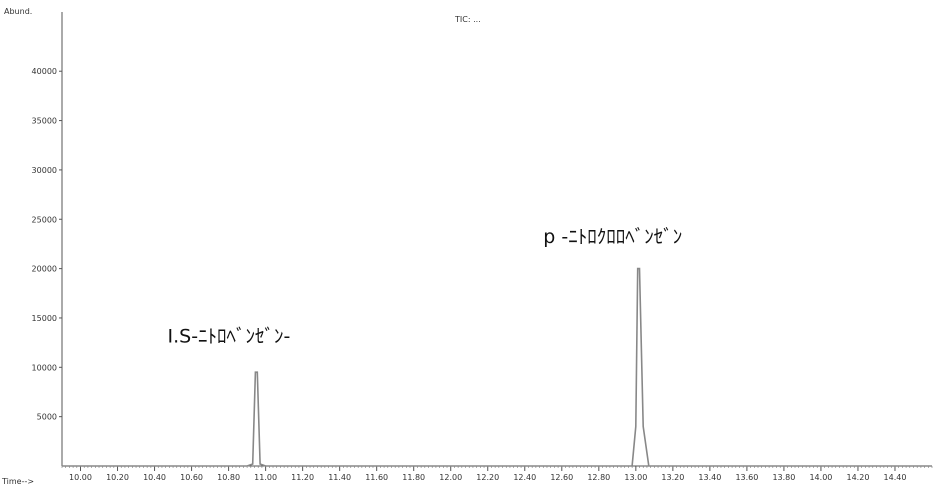 The width and height of the screenshot is (942, 488). What do you see at coordinates (44, 269) in the screenshot?
I see `y-tick-label: 20000` at bounding box center [44, 269].